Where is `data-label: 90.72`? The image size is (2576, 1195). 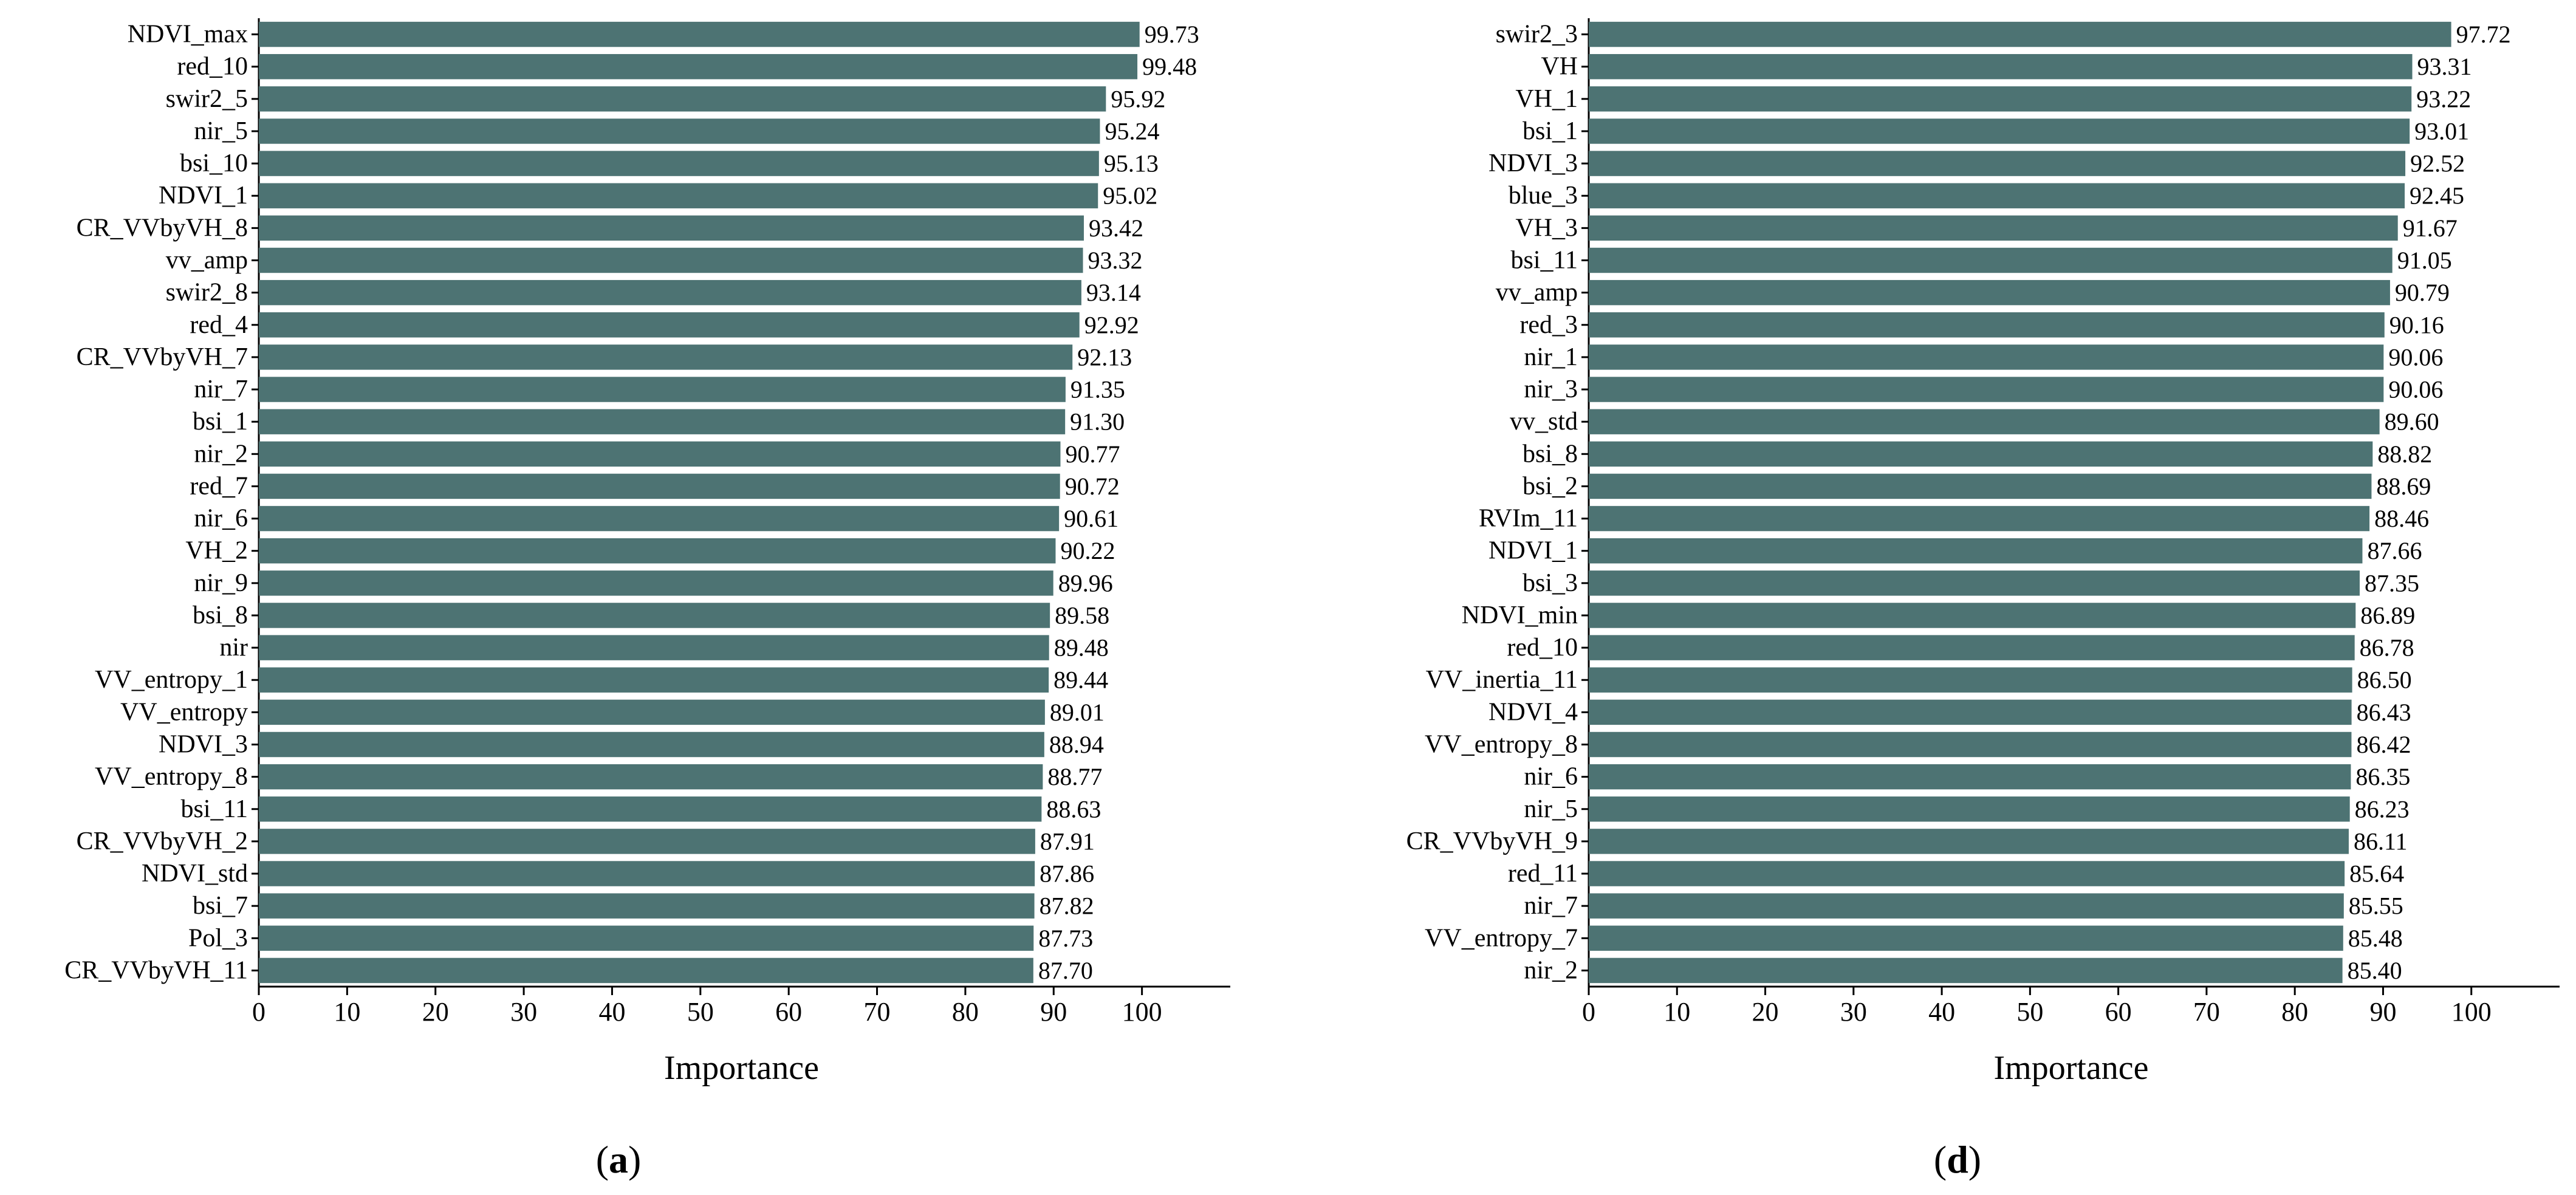 data-label: 90.72 is located at coordinates (1092, 487).